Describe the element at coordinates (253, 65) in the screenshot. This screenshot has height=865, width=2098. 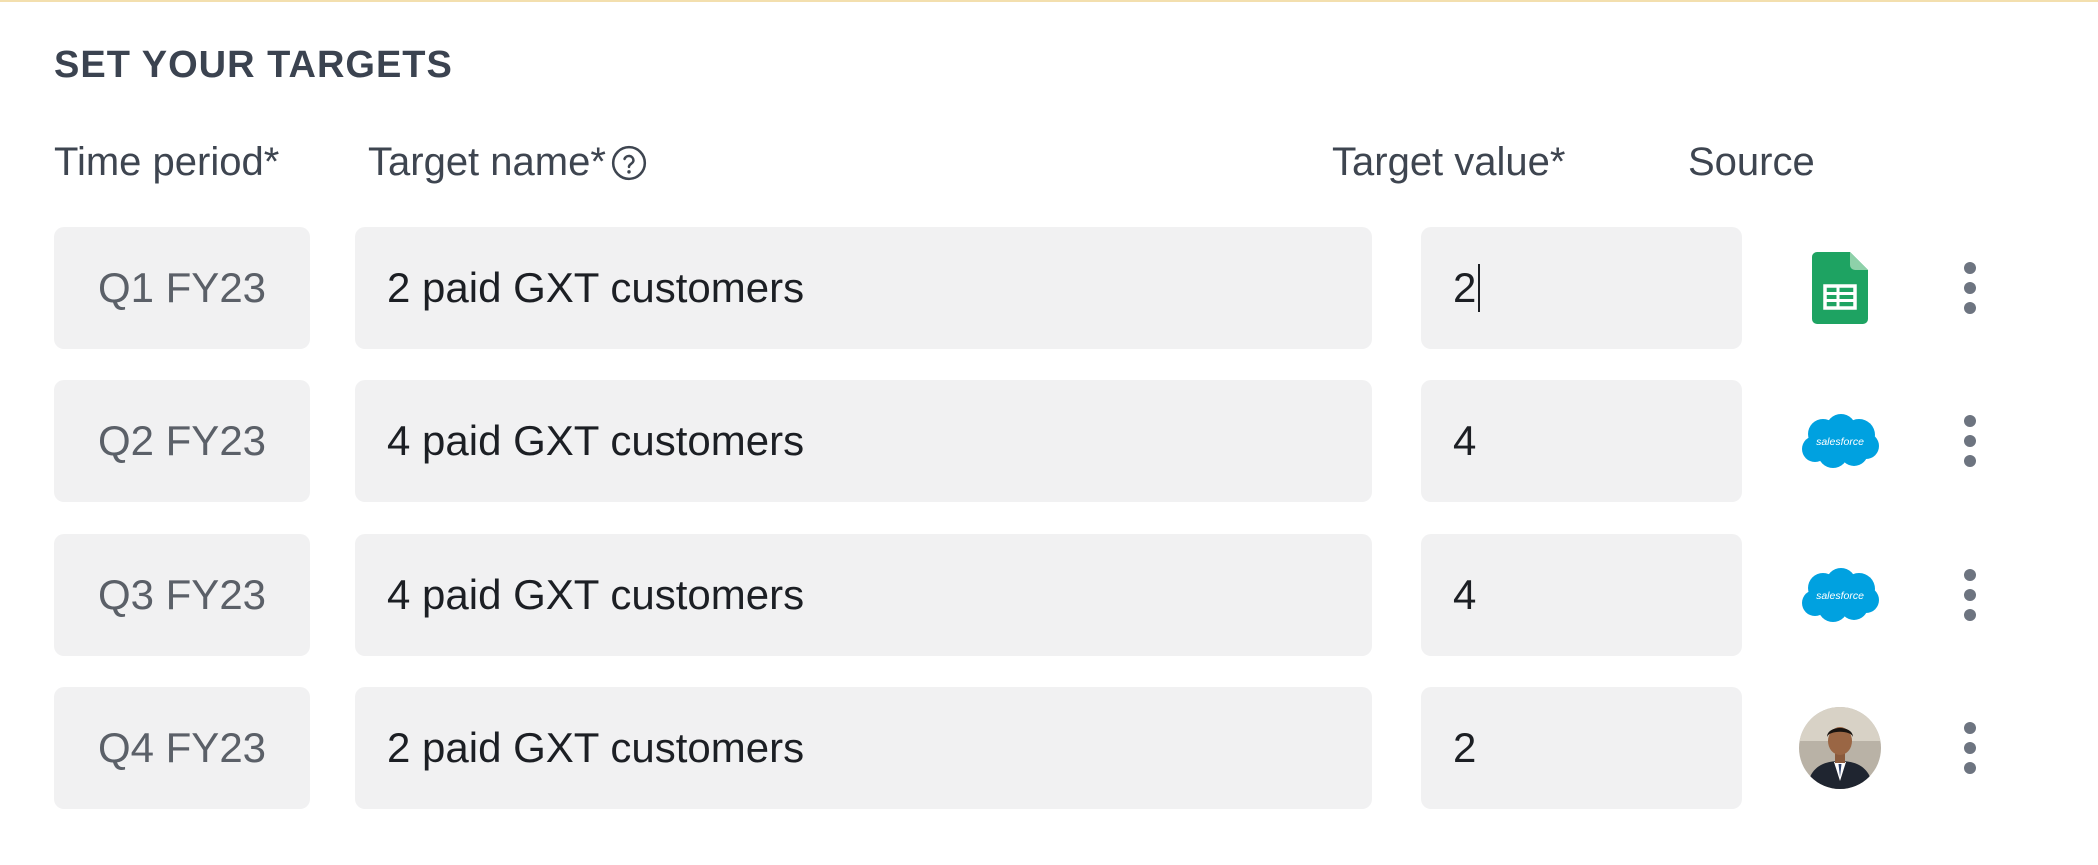
I see `section-title: SET YOUR TARGETS` at that location.